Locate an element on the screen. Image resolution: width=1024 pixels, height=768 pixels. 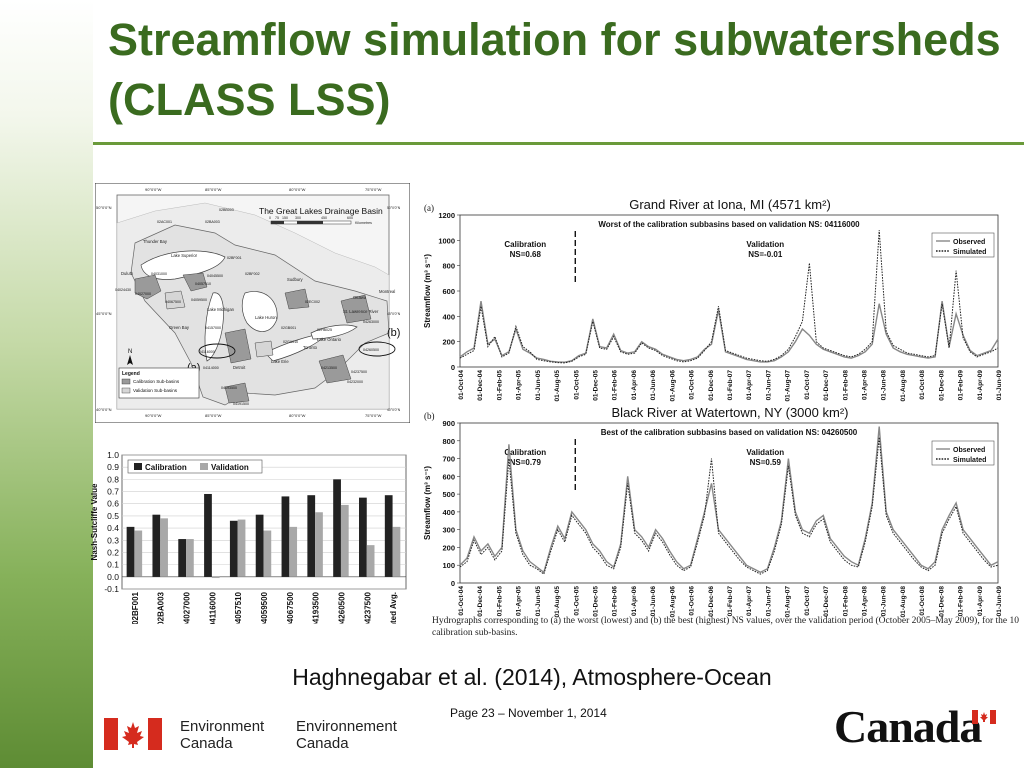
top-longitude-label: 75°0'0"W is located at coordinates (373, 189).